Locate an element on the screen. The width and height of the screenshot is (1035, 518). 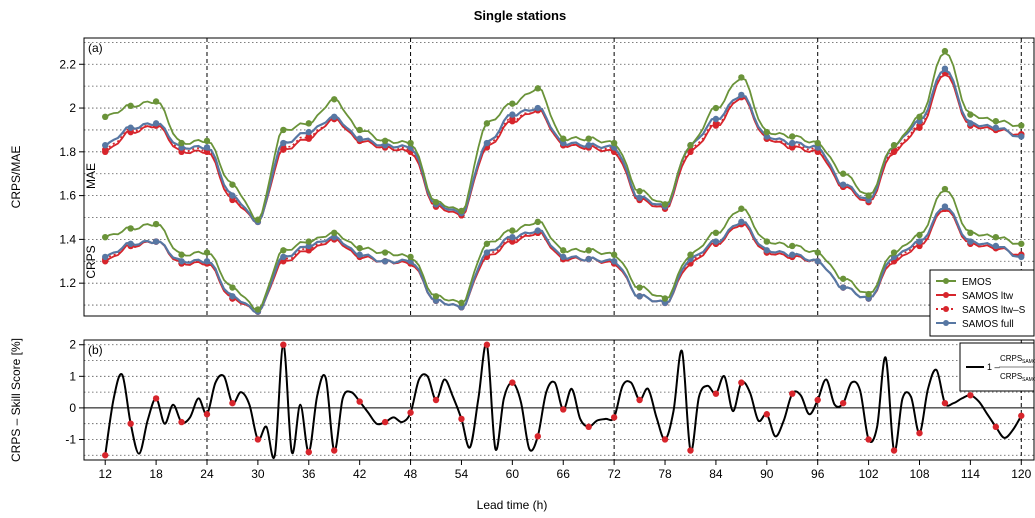
panel-a-y-tick-label: 2 is located at coordinates (72, 108).